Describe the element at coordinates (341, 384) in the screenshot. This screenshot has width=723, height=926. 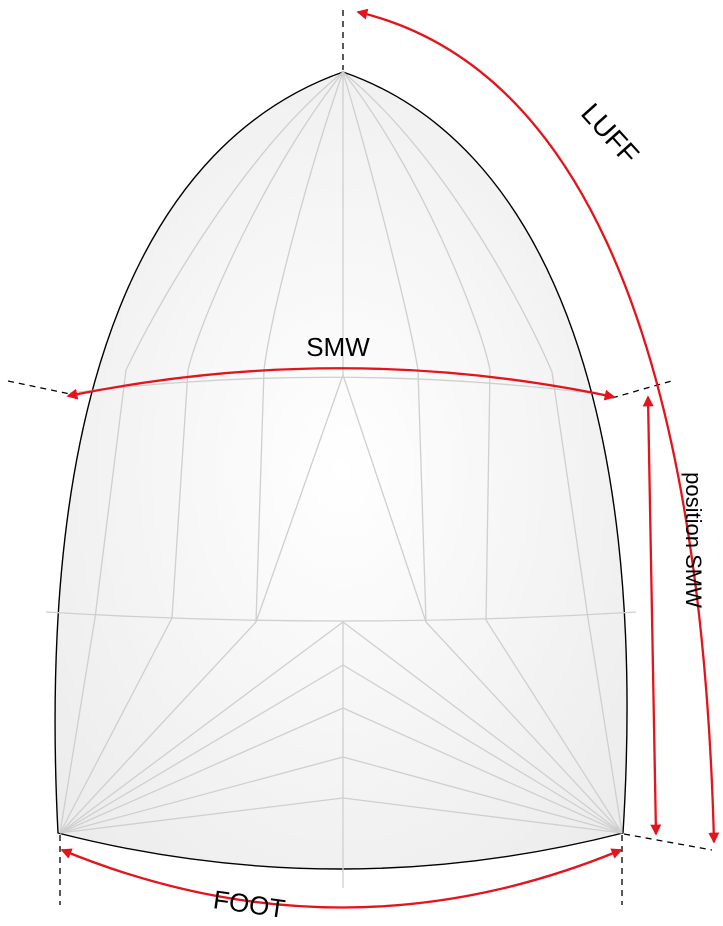
I see `smw-arrow` at that location.